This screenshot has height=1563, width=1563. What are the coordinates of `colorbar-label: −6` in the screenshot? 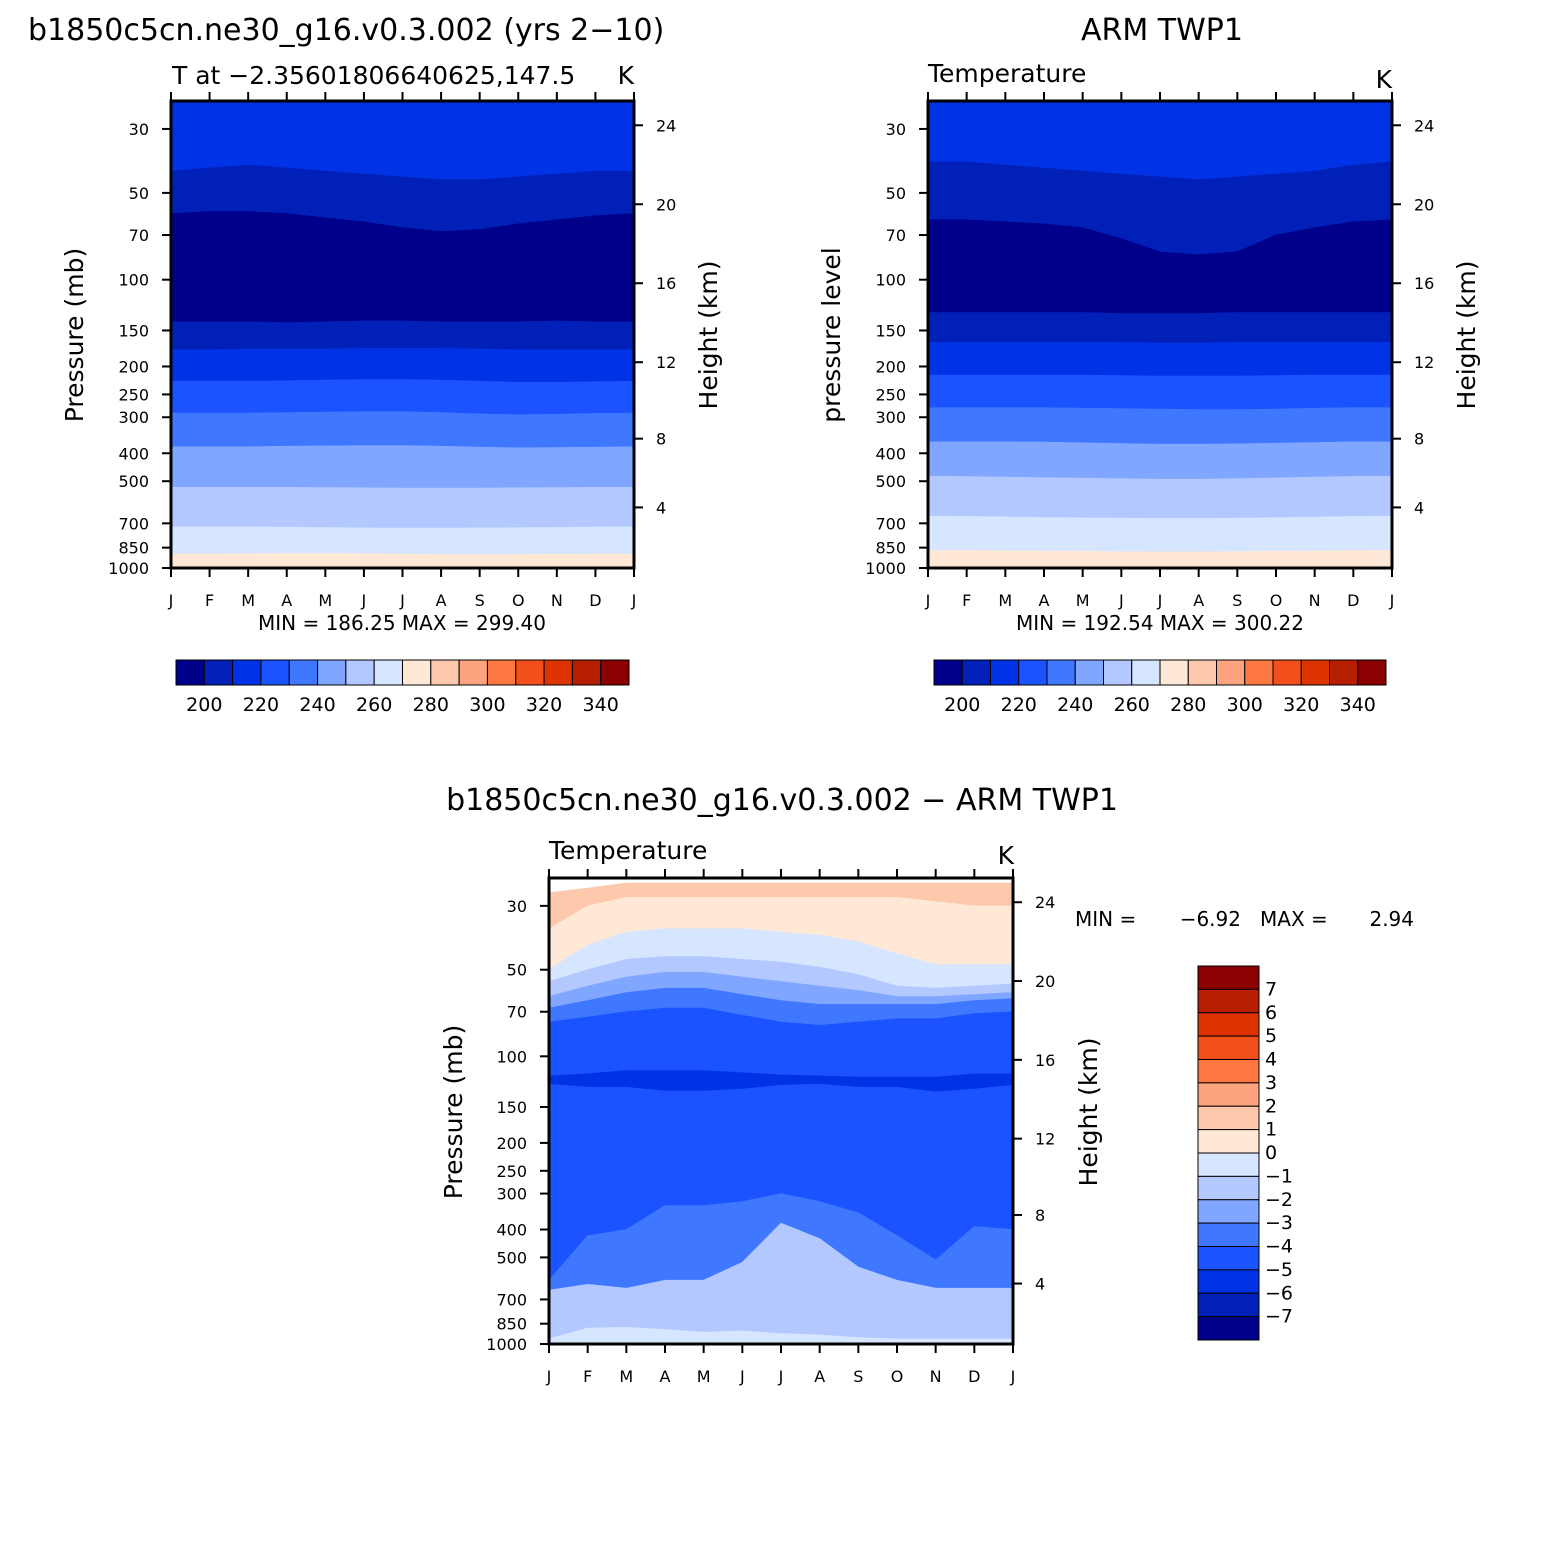 It's located at (1279, 1293).